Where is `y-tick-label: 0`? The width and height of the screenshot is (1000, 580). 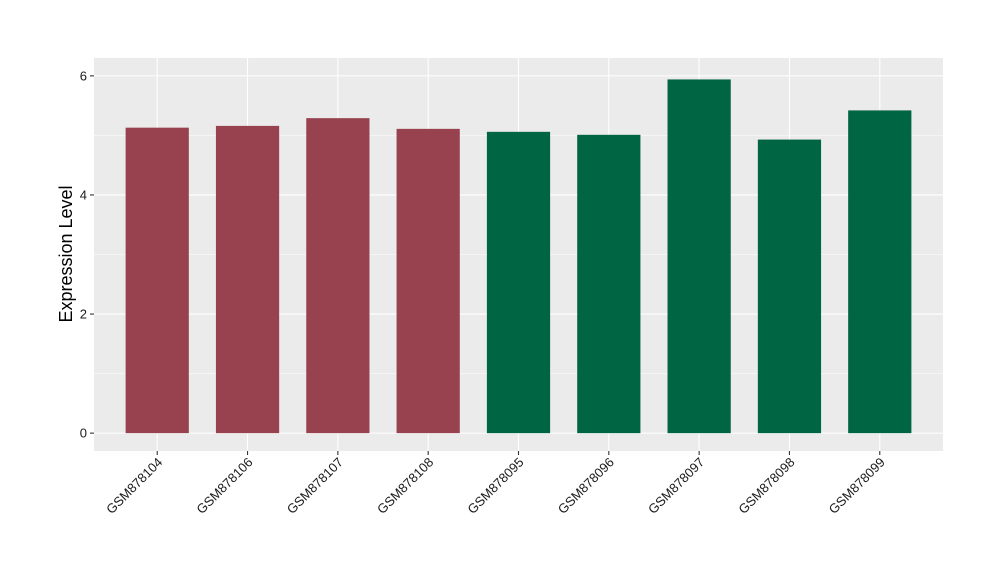 y-tick-label: 0 is located at coordinates (83, 433).